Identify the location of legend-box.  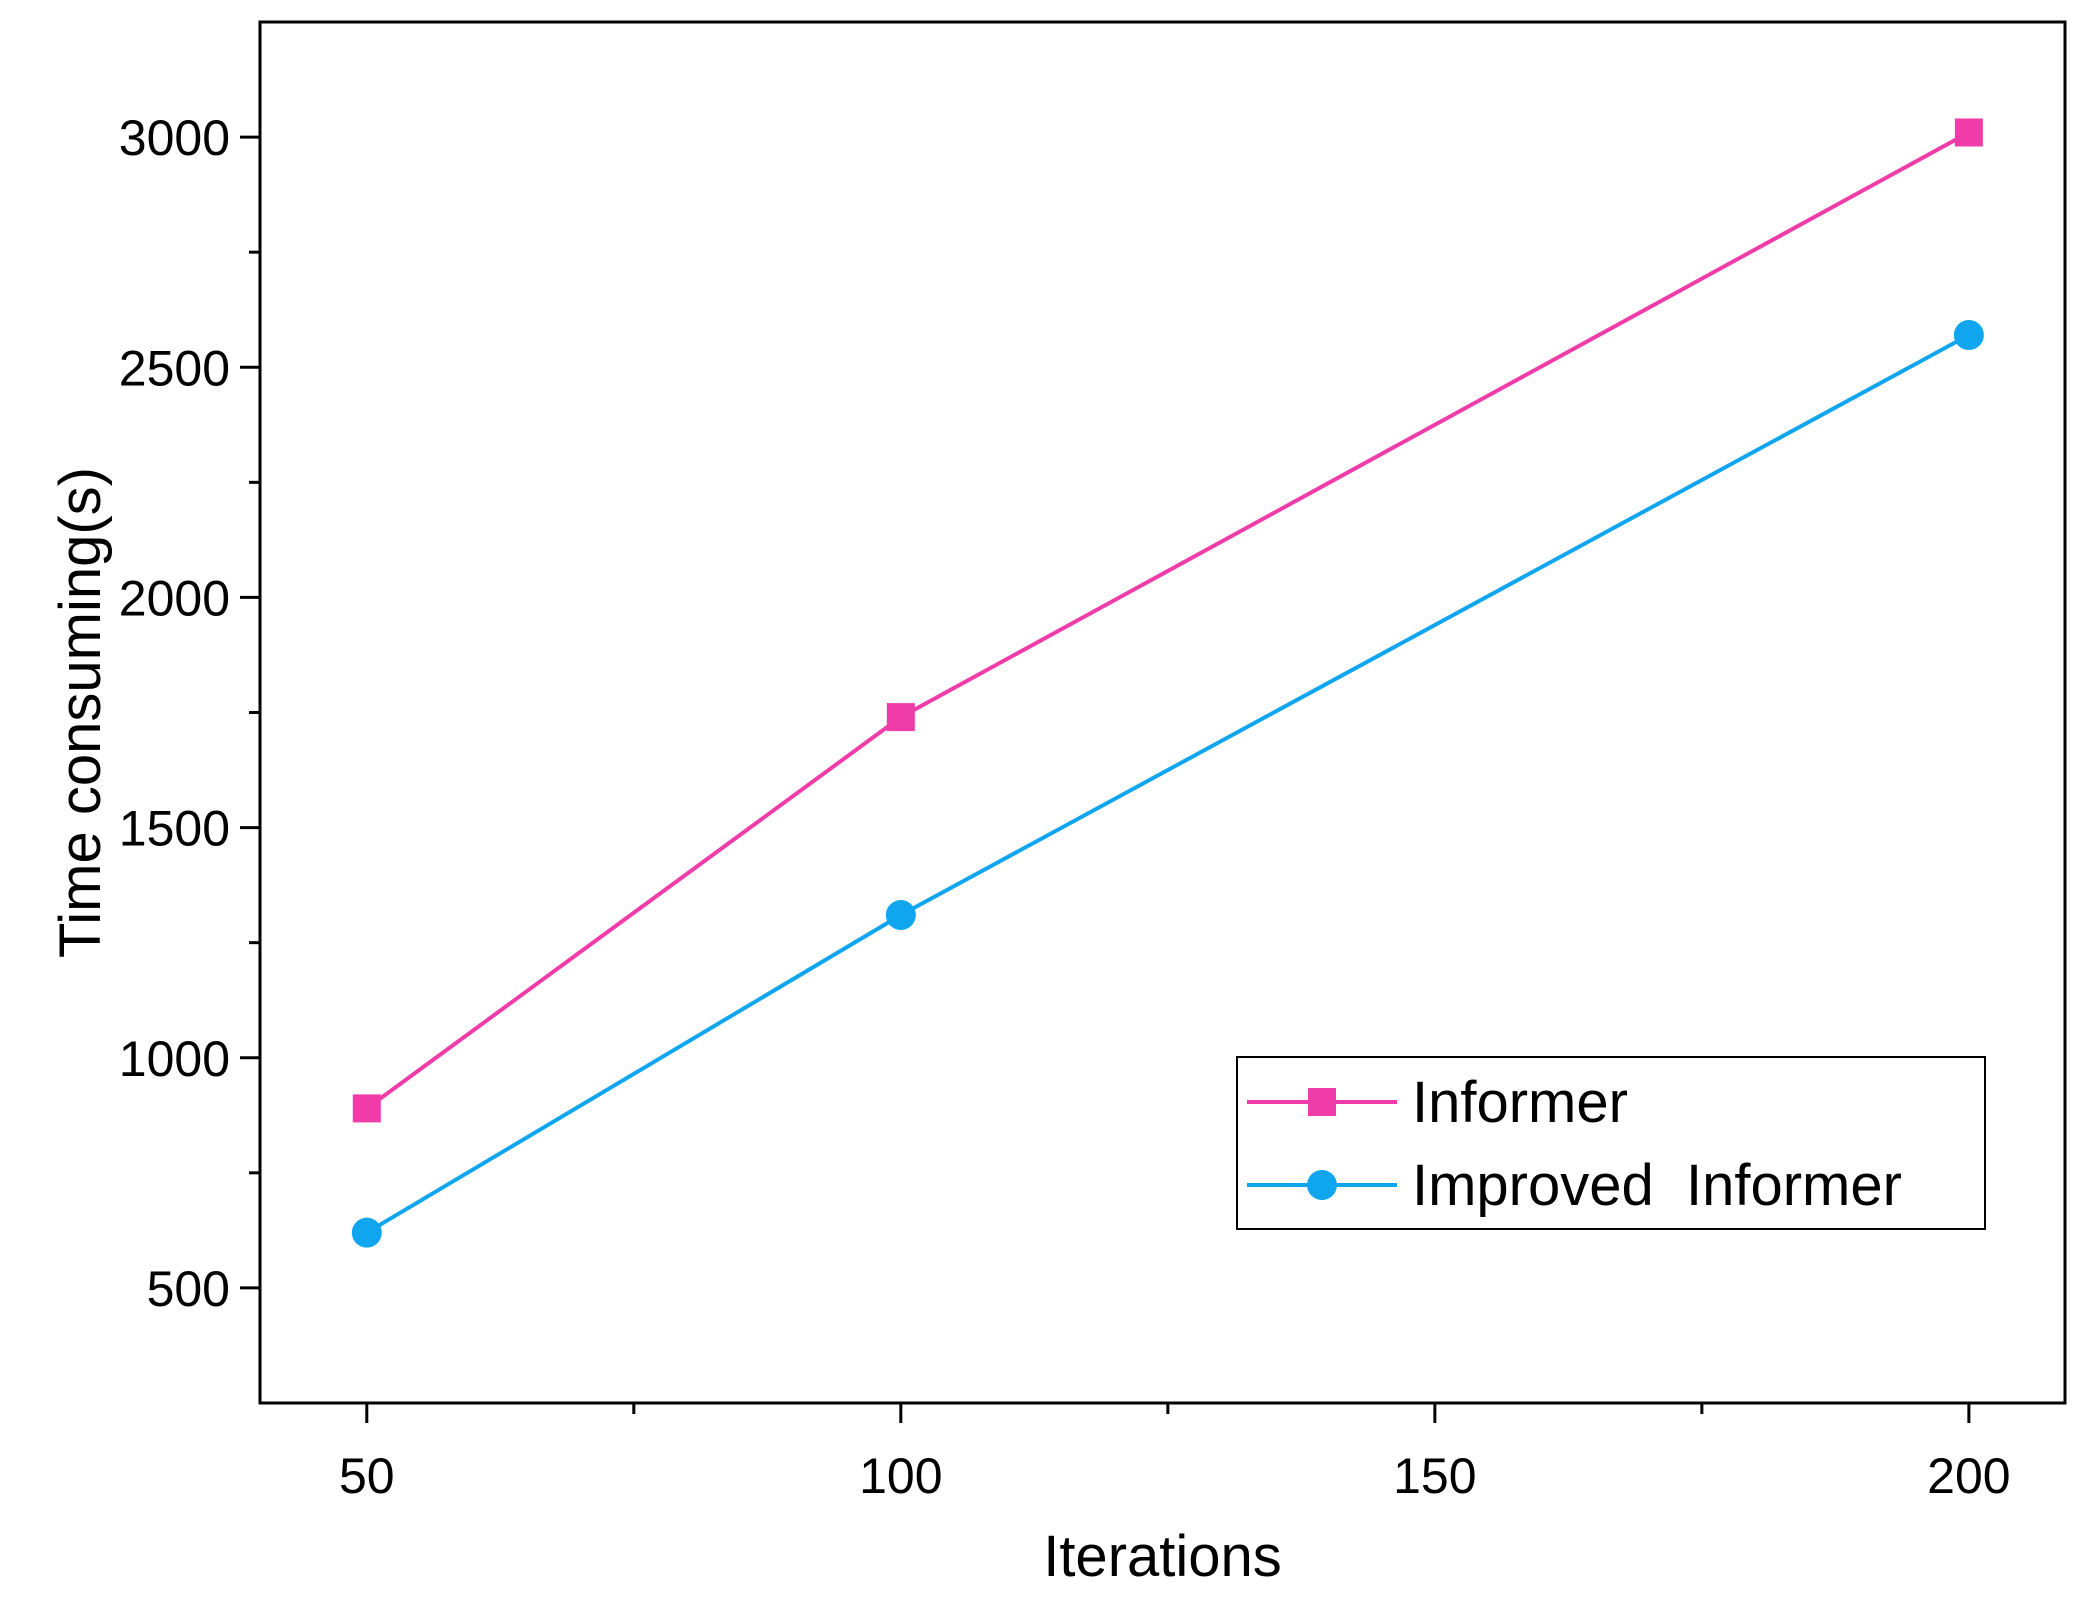
(1611, 1143).